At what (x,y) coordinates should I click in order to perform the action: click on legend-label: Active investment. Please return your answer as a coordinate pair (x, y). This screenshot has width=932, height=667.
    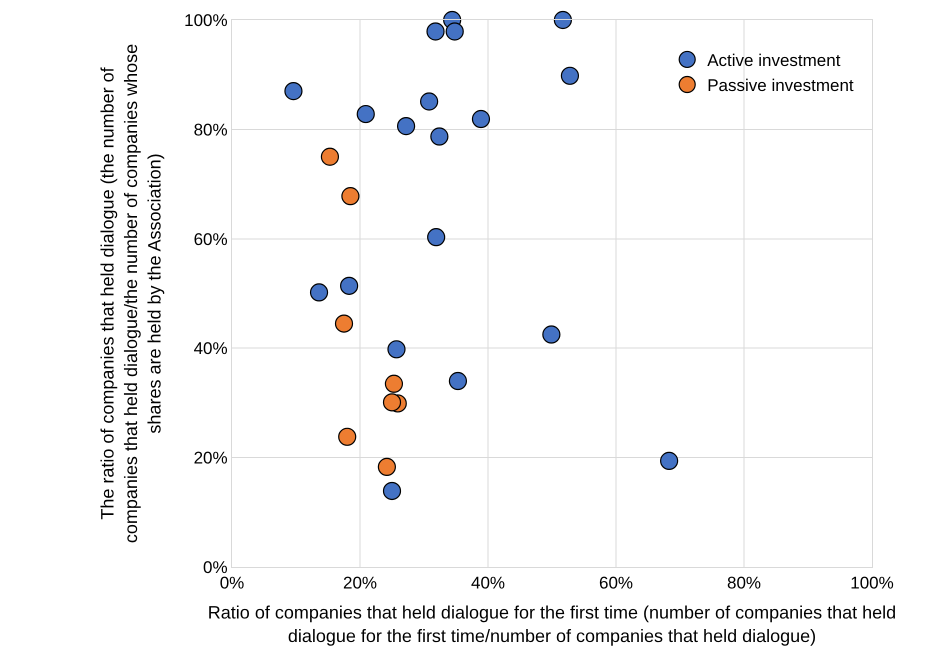
    Looking at the image, I should click on (774, 60).